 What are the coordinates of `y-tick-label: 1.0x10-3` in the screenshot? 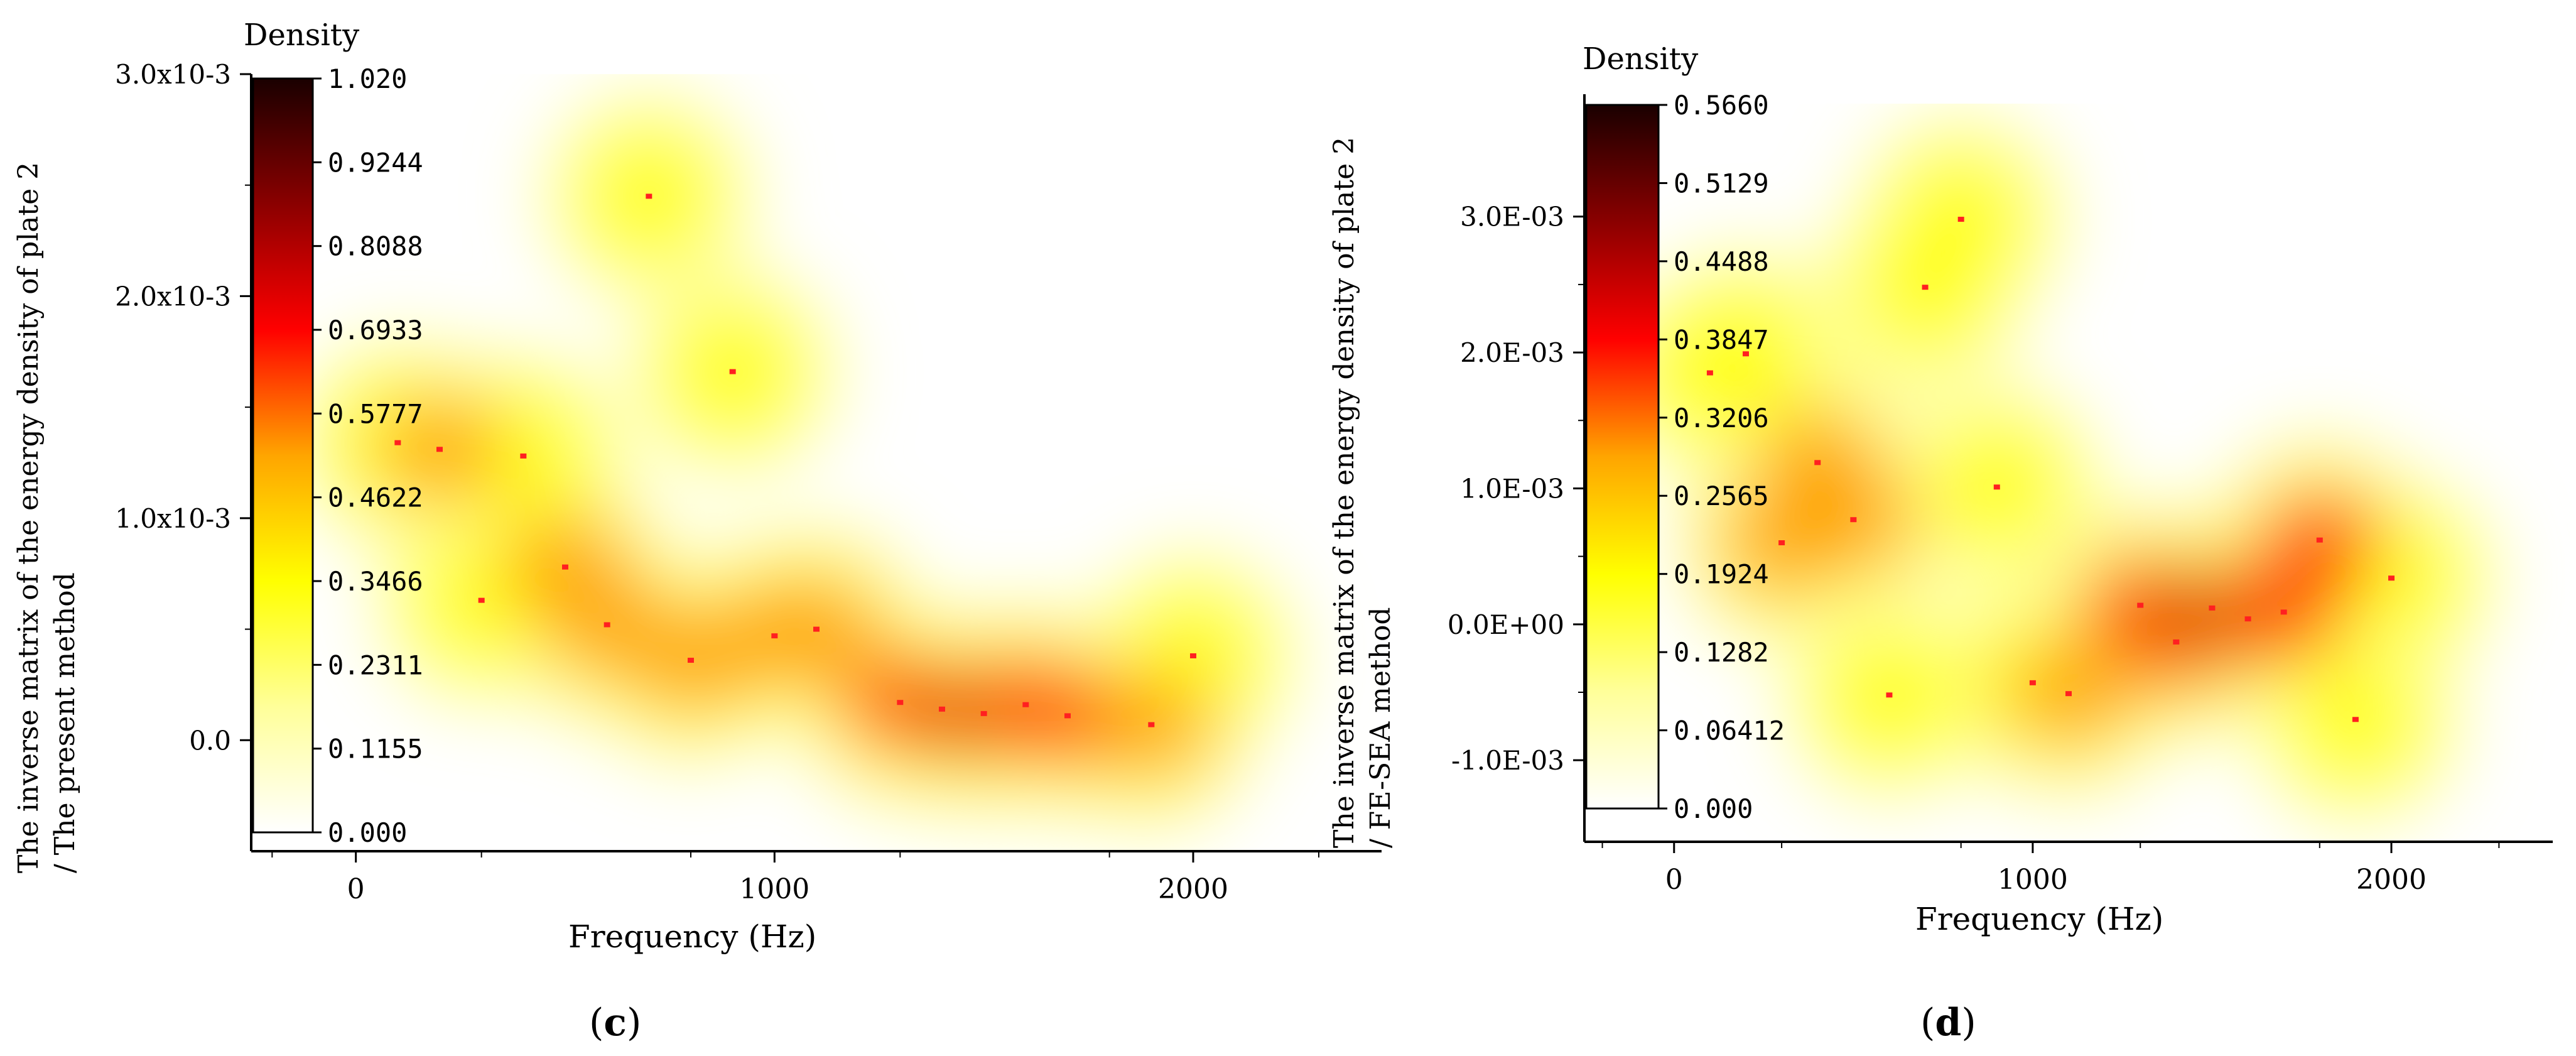 It's located at (173, 518).